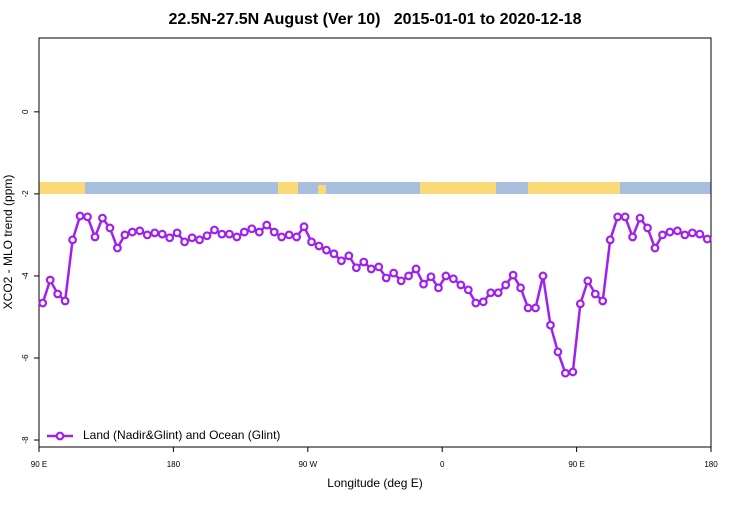  Describe the element at coordinates (442, 464) in the screenshot. I see `x-tick-label: 0` at that location.